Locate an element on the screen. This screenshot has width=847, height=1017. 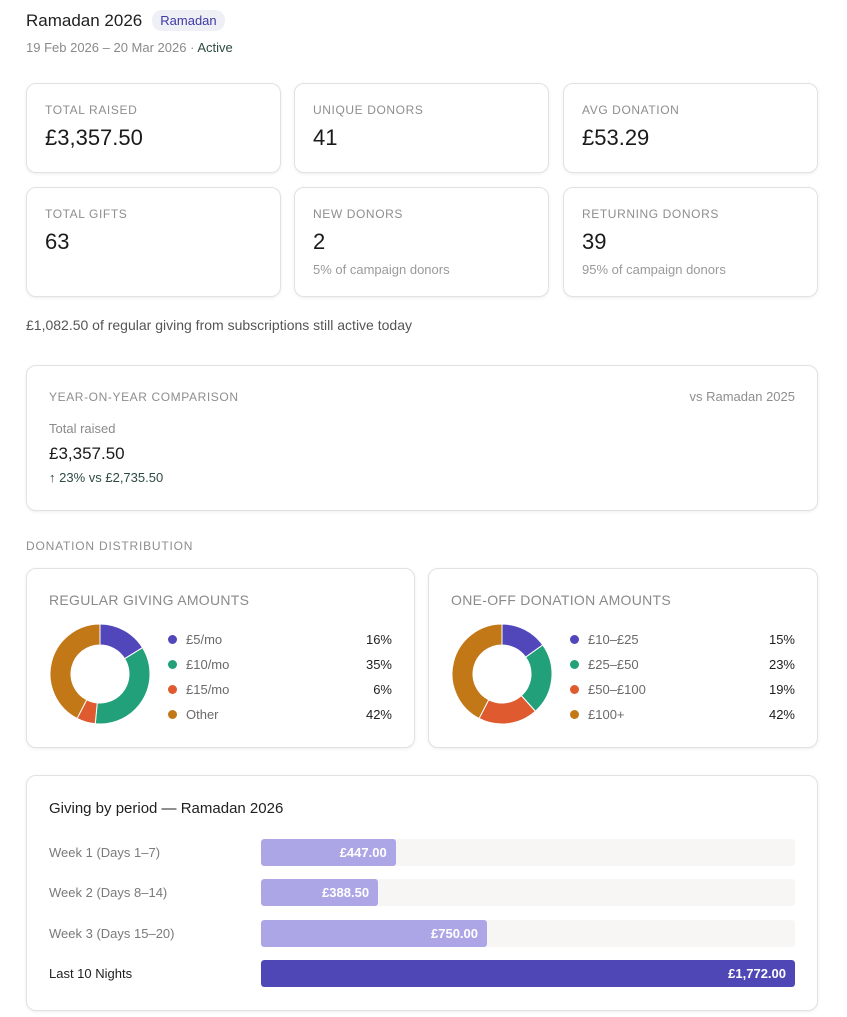
one-off-donation-donut is located at coordinates (502, 674).